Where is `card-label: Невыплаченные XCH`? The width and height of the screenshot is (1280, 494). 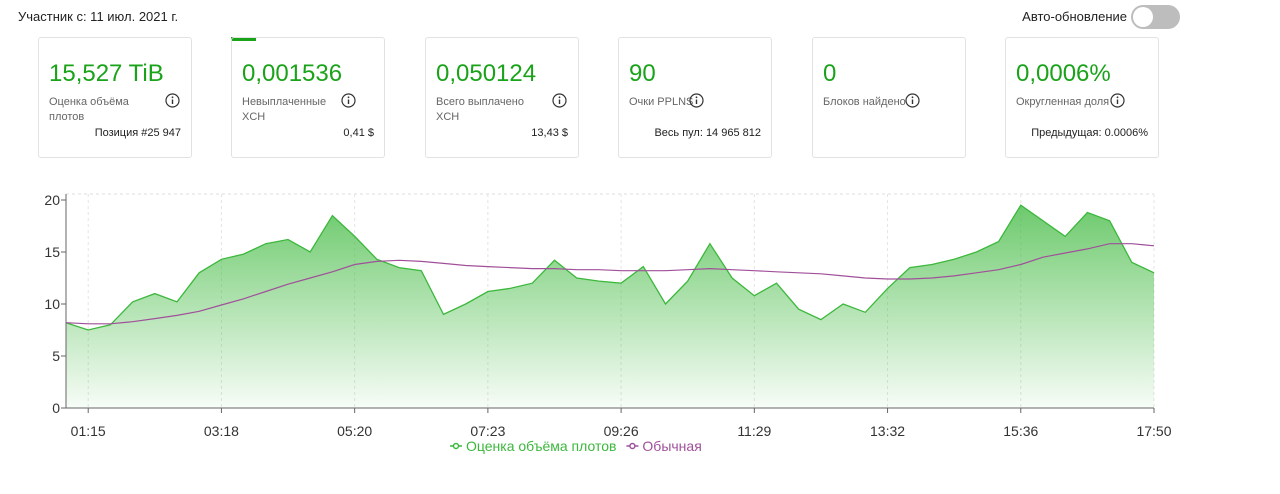 card-label: Невыплаченные XCH is located at coordinates (284, 109).